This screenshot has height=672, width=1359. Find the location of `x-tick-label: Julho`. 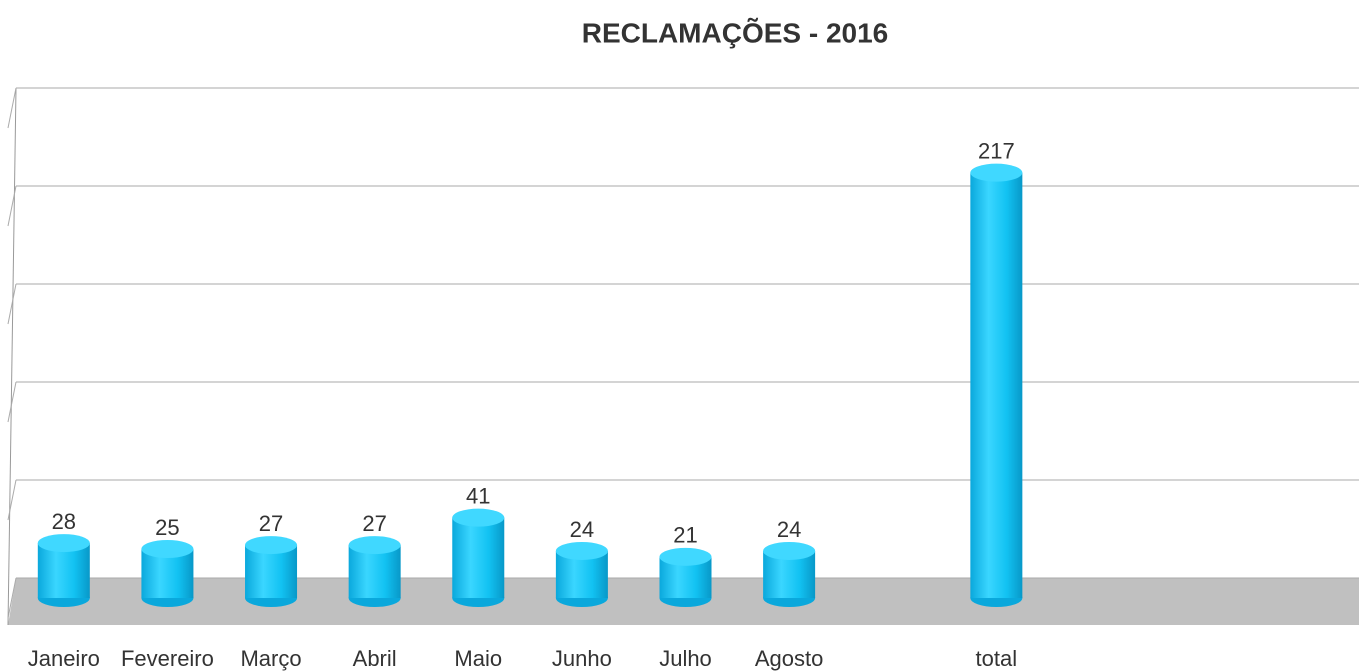

x-tick-label: Julho is located at coordinates (685, 658).